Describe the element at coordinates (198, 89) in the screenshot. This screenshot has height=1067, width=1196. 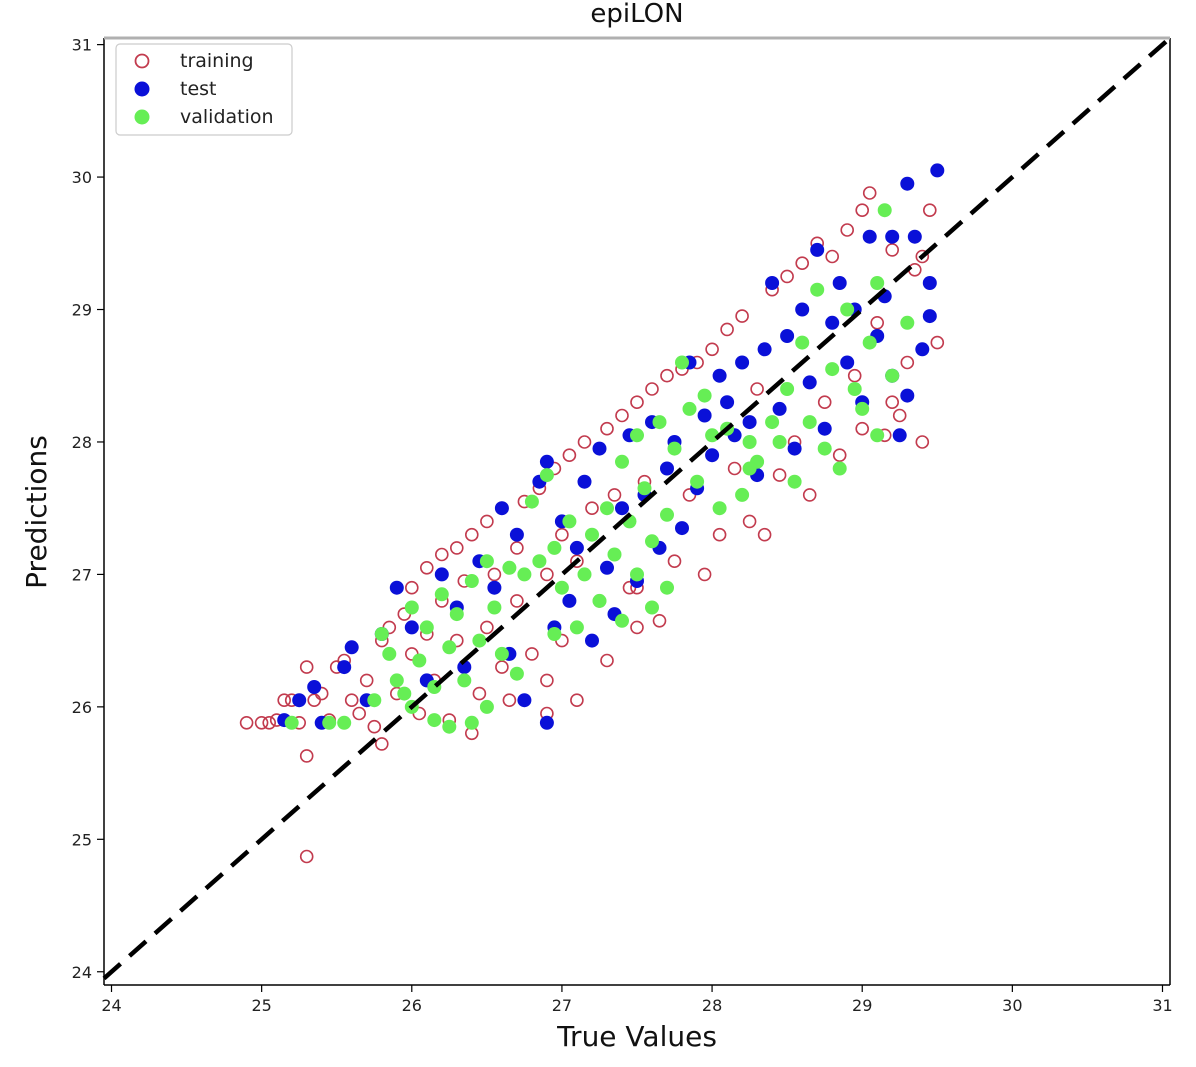
I see `legend-label-test: test` at that location.